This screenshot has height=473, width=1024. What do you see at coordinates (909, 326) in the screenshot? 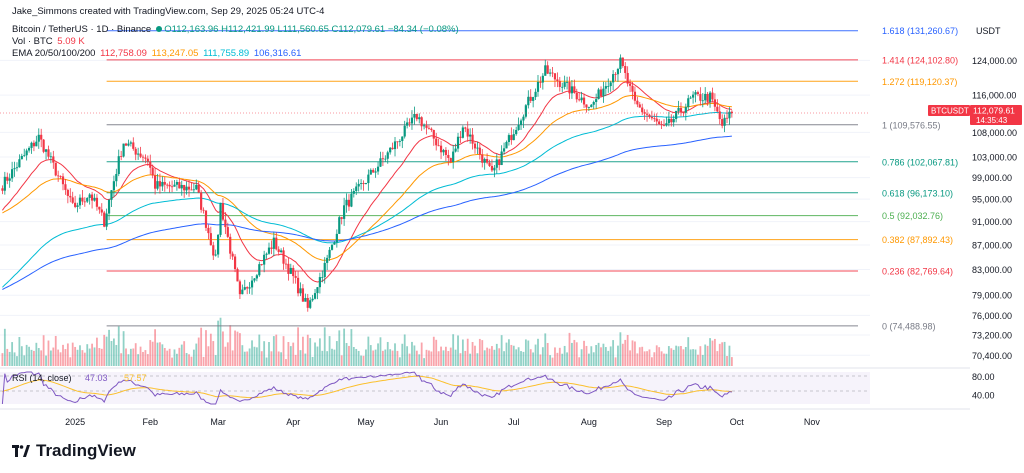
I see `fib-level-label: 0 (74,488.98)` at bounding box center [909, 326].